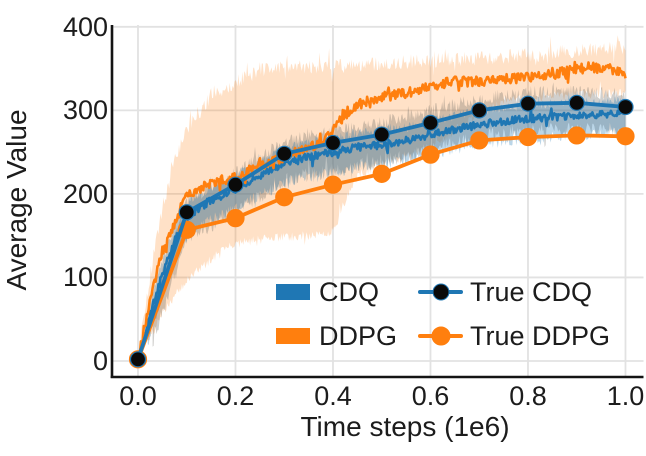 This screenshot has height=456, width=646. I want to click on legend-item-true-cdq: True CDQ, so click(505, 292).